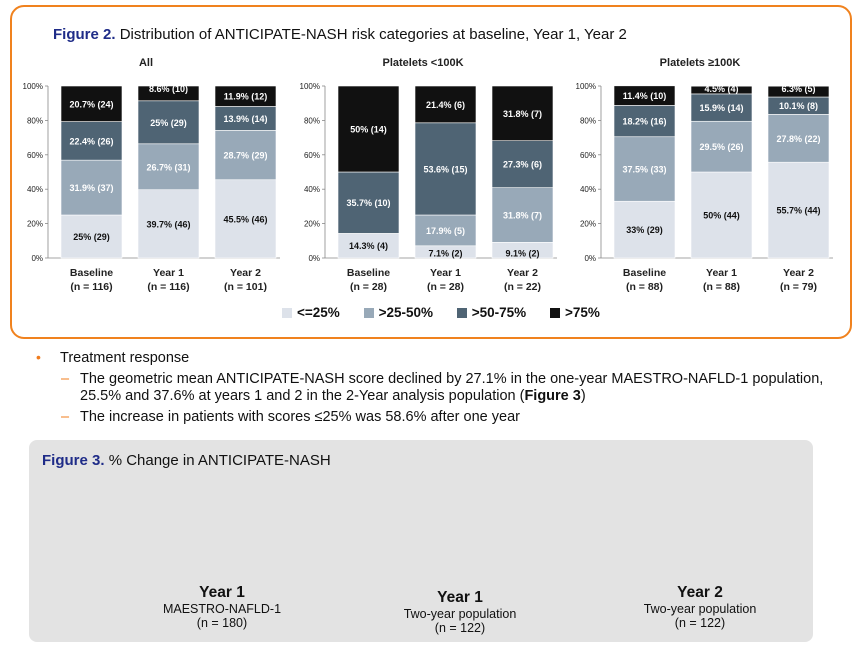 This screenshot has height=659, width=864. I want to click on data-label: 28.7% (29), so click(245, 156).